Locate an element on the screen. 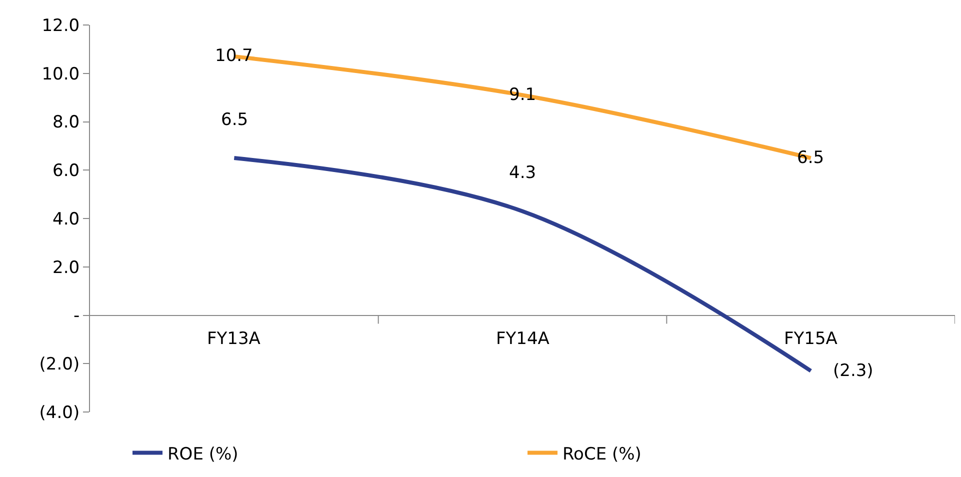 This screenshot has height=477, width=961. y-tick-label: 2.0 is located at coordinates (66, 268).